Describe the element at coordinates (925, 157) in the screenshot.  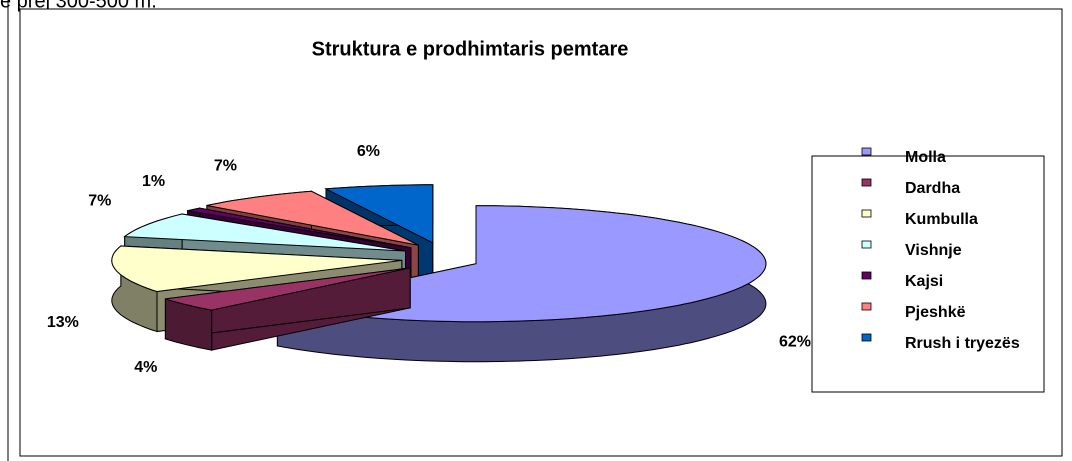
I see `legend-label: Molla` at that location.